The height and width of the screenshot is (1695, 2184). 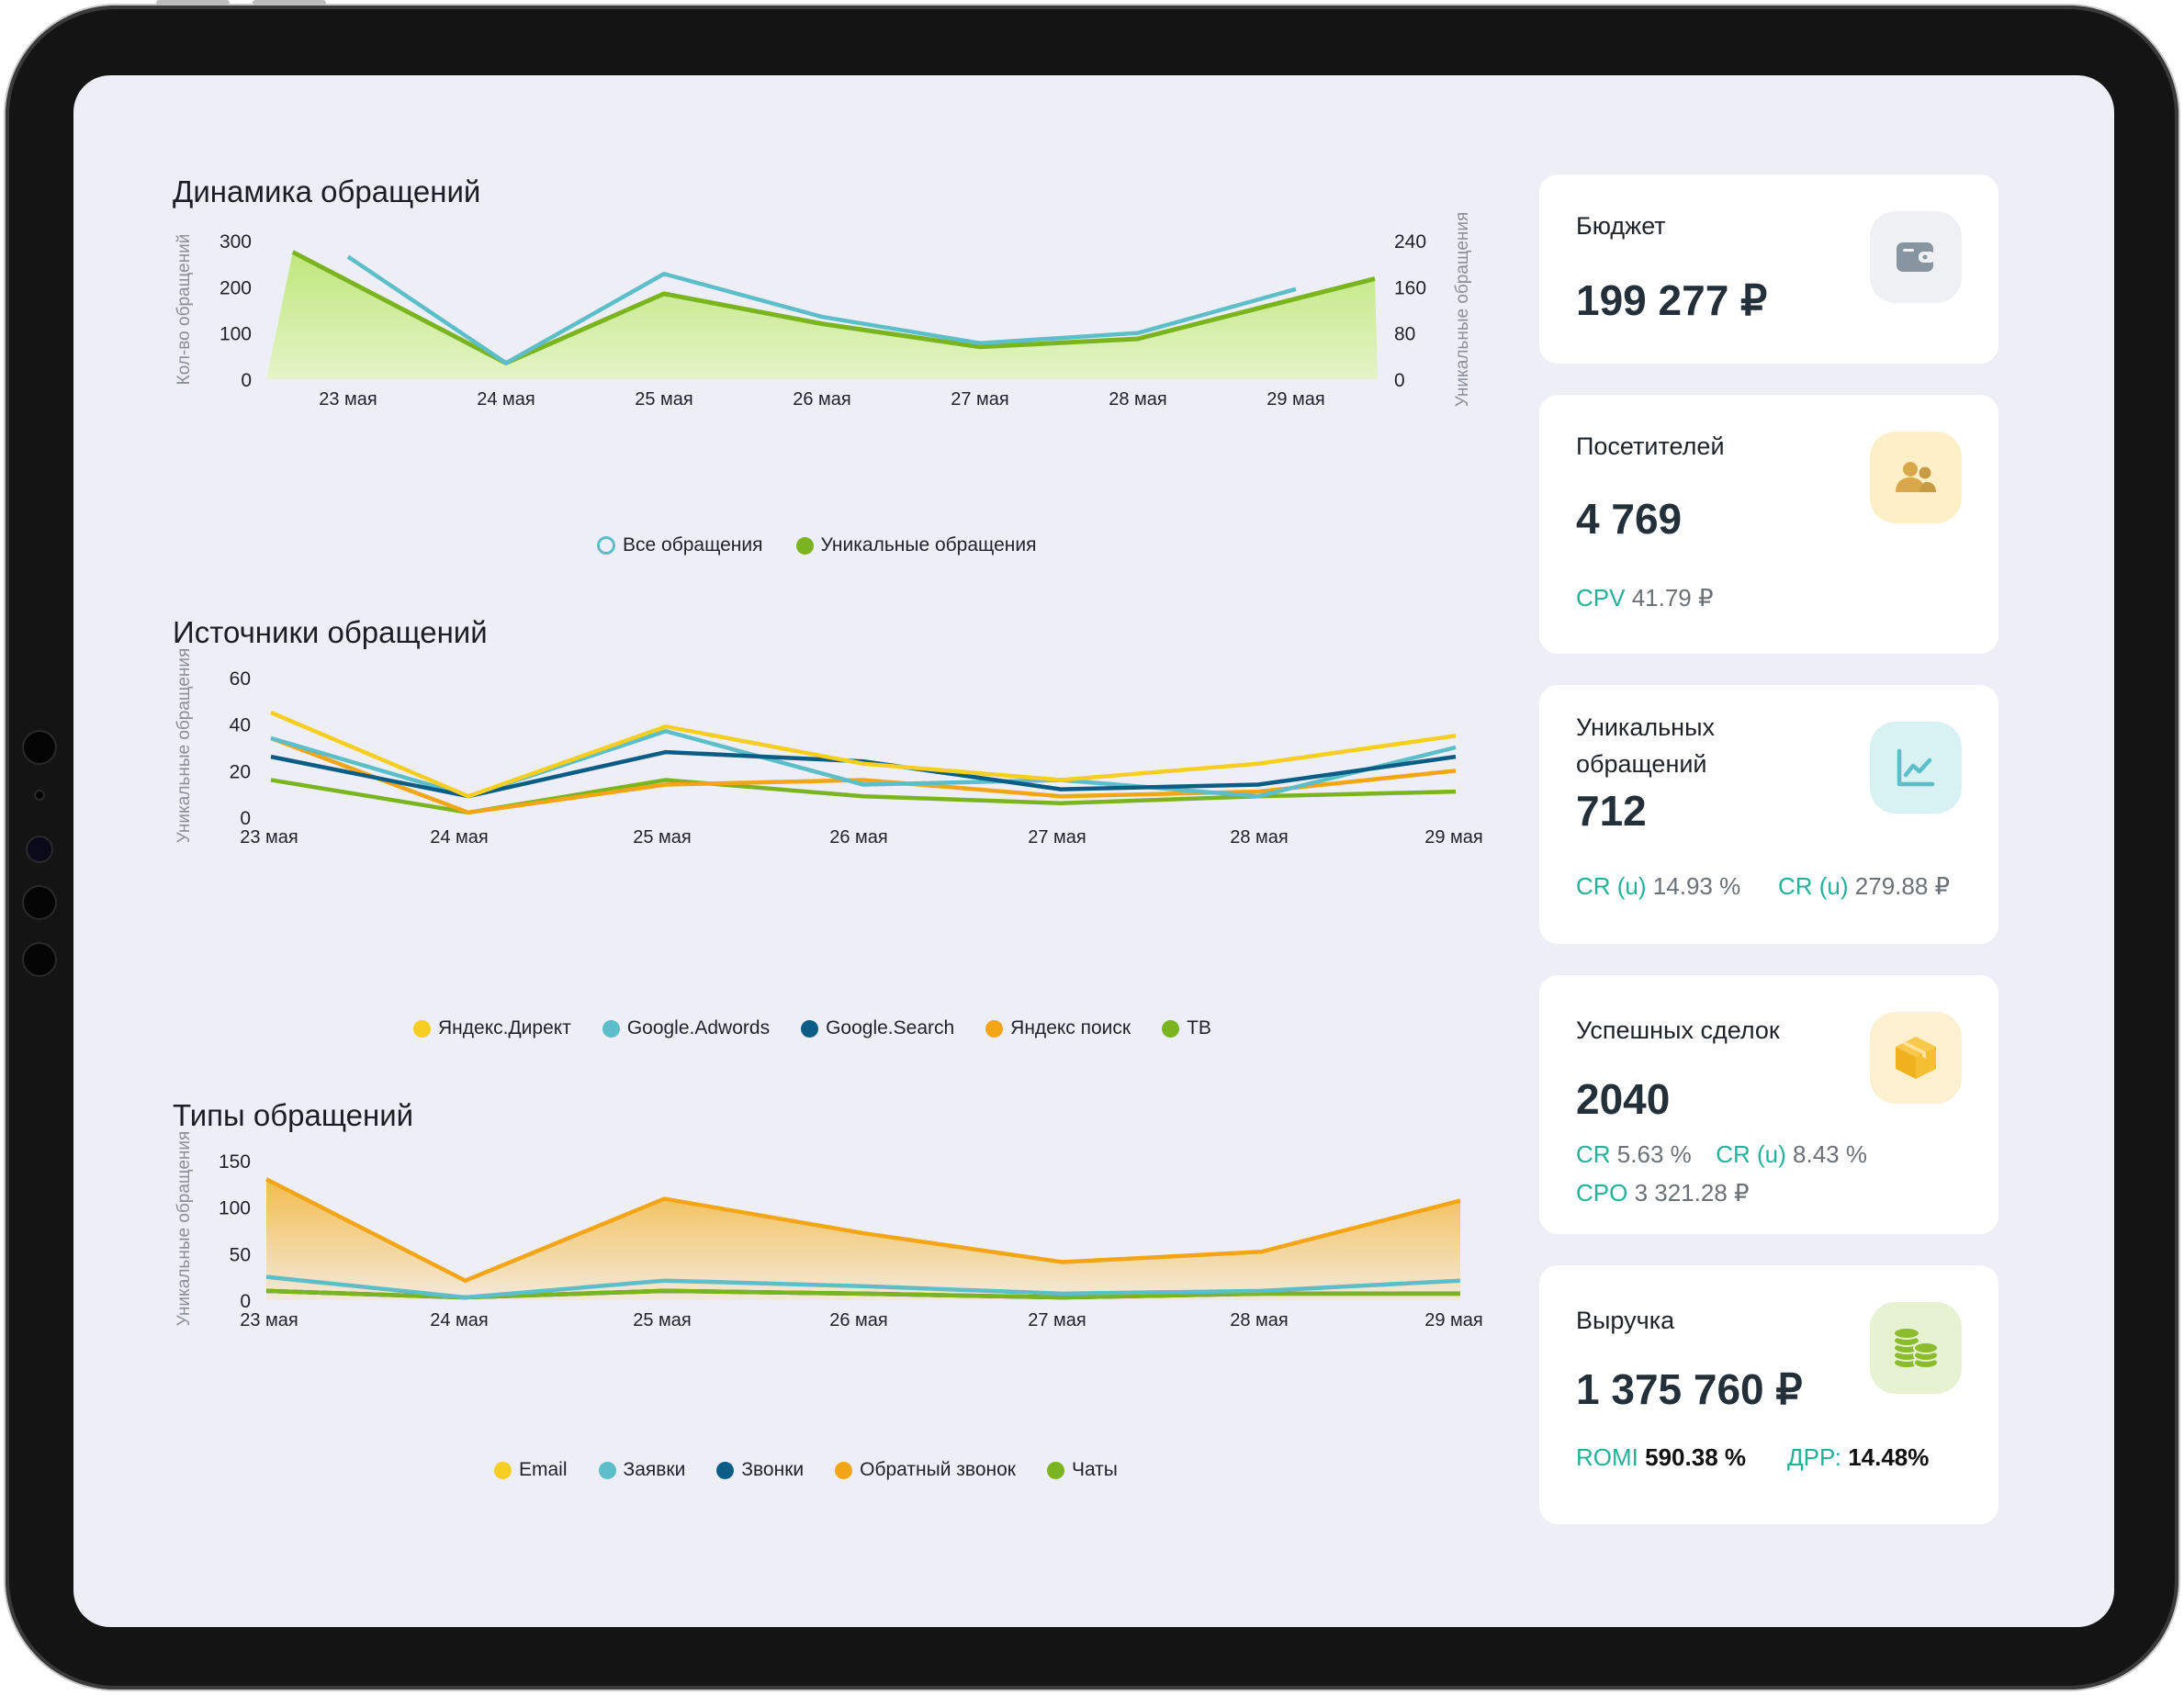 What do you see at coordinates (1654, 1154) in the screenshot?
I see `cr-value: 5.63 %` at bounding box center [1654, 1154].